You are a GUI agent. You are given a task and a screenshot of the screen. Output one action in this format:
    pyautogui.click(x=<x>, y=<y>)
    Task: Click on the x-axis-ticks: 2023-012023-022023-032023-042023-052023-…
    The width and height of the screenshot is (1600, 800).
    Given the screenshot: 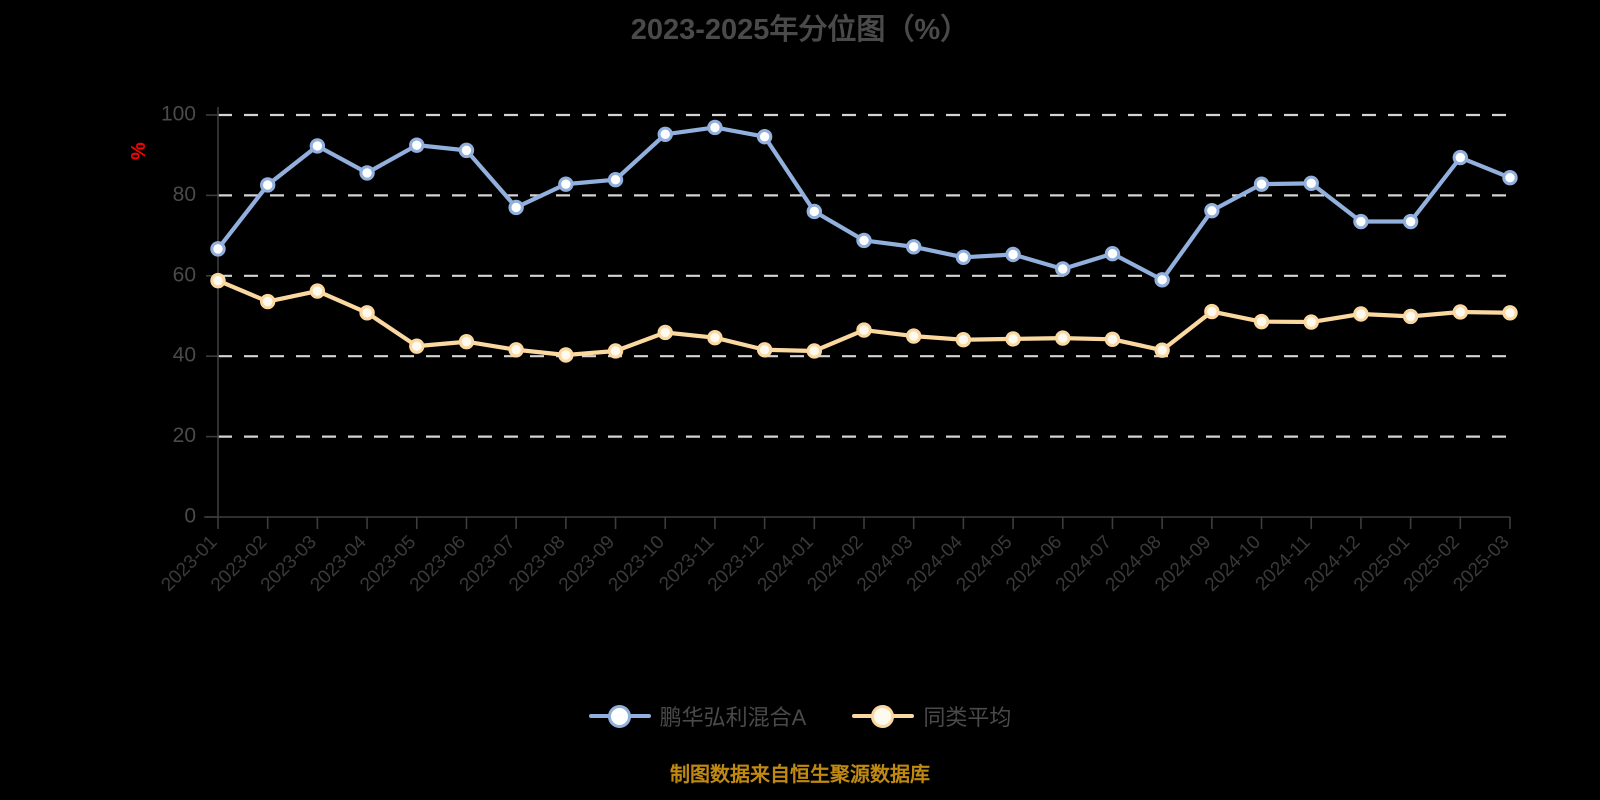 What is the action you would take?
    pyautogui.click(x=835, y=556)
    